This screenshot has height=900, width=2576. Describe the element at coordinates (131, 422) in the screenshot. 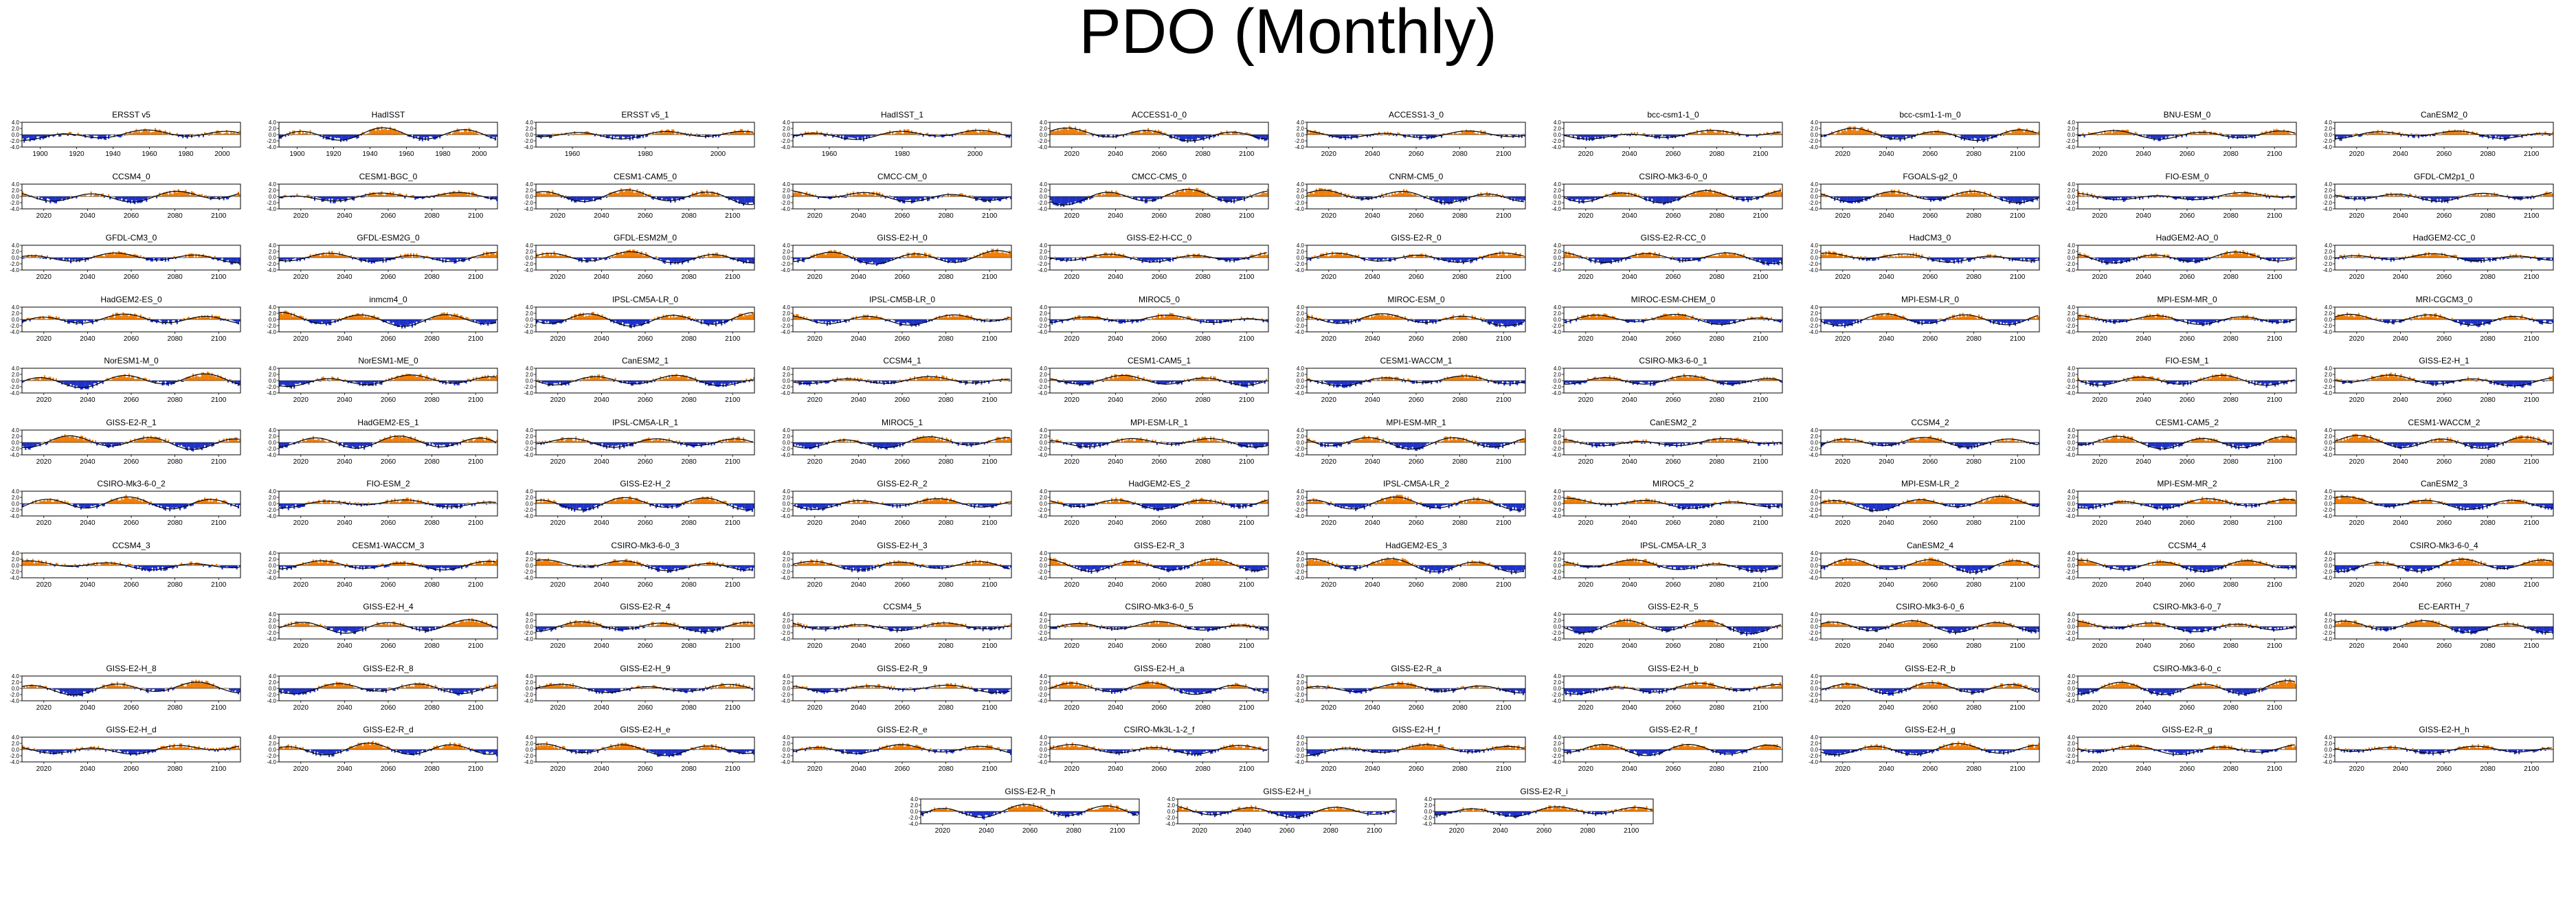

I see `panel-title: GISS-E2-R_1` at that location.